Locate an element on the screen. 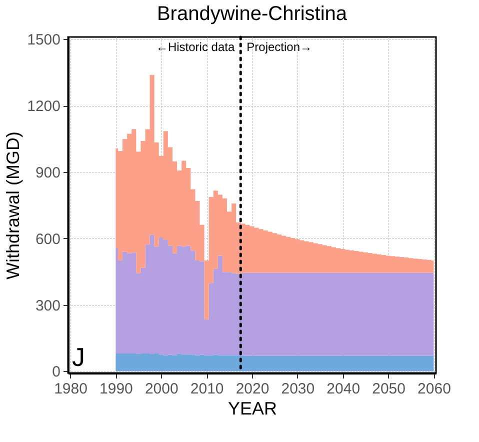 The image size is (479, 442). x-tick-label: 2050 is located at coordinates (389, 389).